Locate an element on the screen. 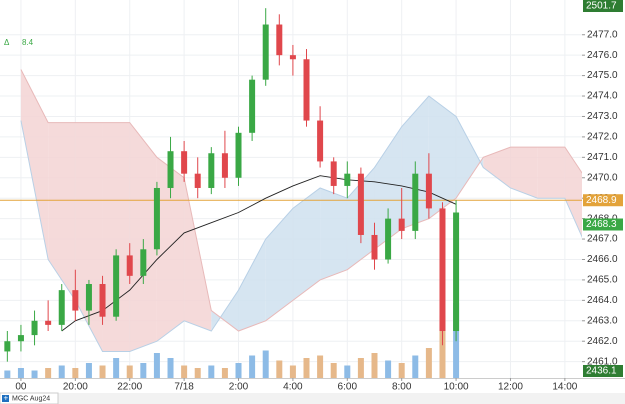  x-tick-label: 14:00 is located at coordinates (564, 387).